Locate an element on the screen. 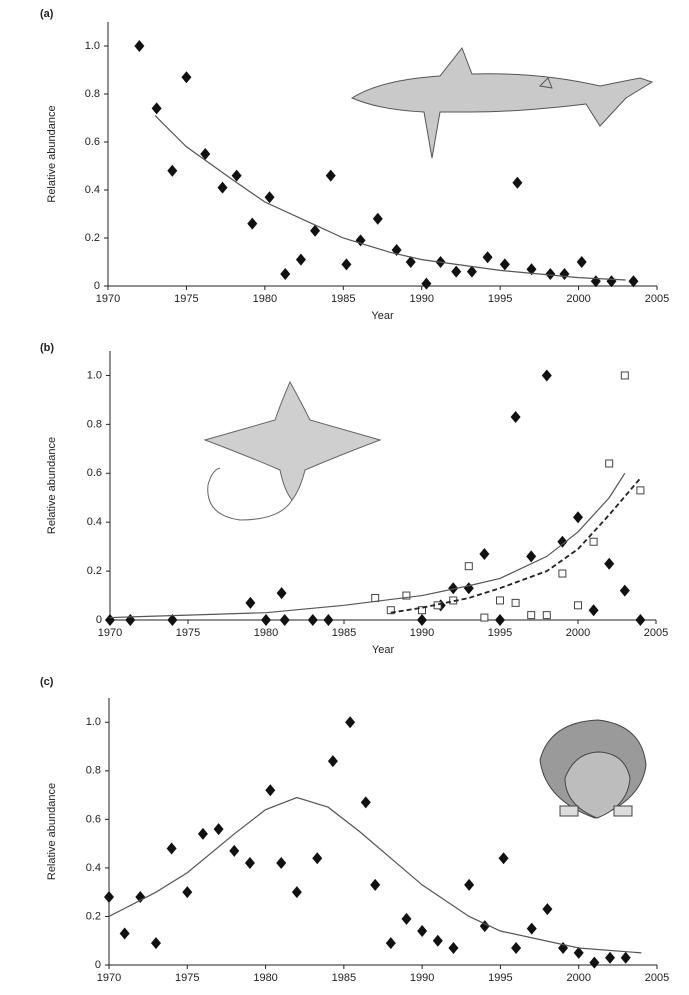 The width and height of the screenshot is (689, 995). x-axis-label: Year is located at coordinates (383, 650).